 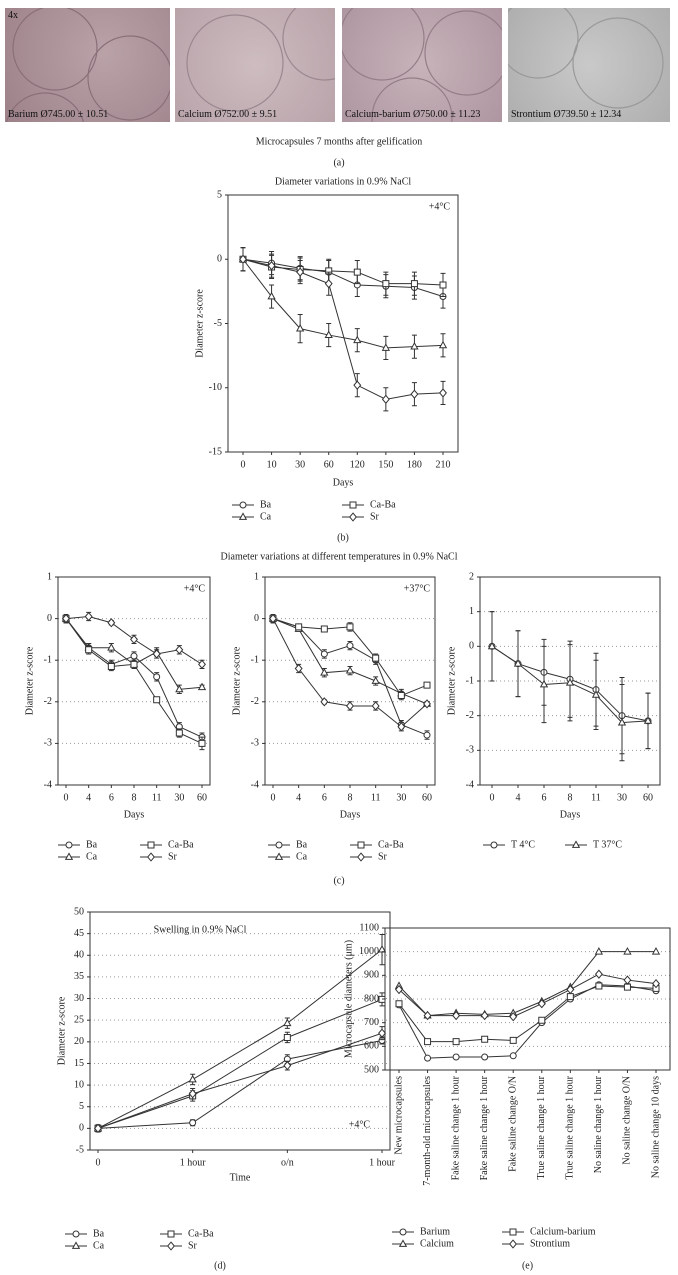 What do you see at coordinates (240, 1177) in the screenshot?
I see `x-axis-label: Time` at bounding box center [240, 1177].